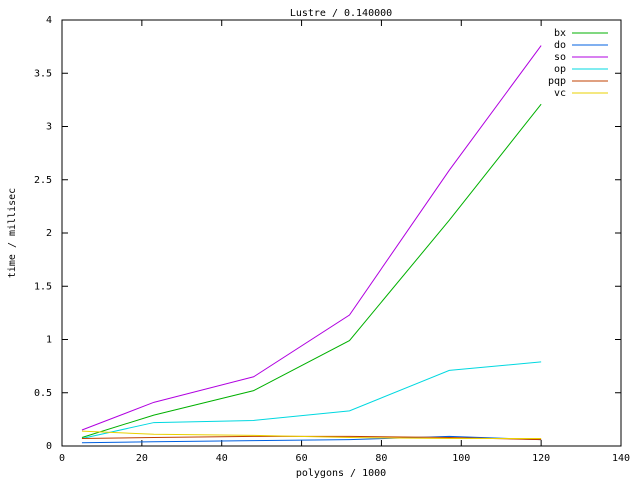 The image size is (640, 480). What do you see at coordinates (341, 473) in the screenshot?
I see `x-axis-label: polygons / 1000` at bounding box center [341, 473].